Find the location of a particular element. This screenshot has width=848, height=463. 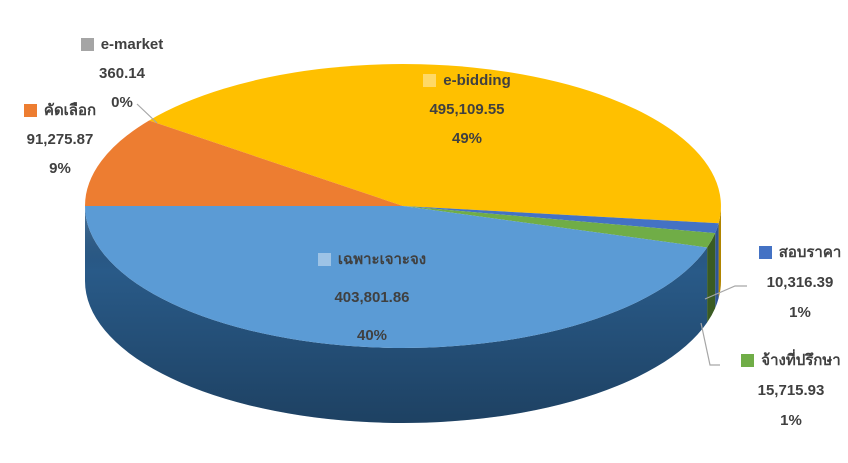

leader-line-consulting is located at coordinates (710, 344).